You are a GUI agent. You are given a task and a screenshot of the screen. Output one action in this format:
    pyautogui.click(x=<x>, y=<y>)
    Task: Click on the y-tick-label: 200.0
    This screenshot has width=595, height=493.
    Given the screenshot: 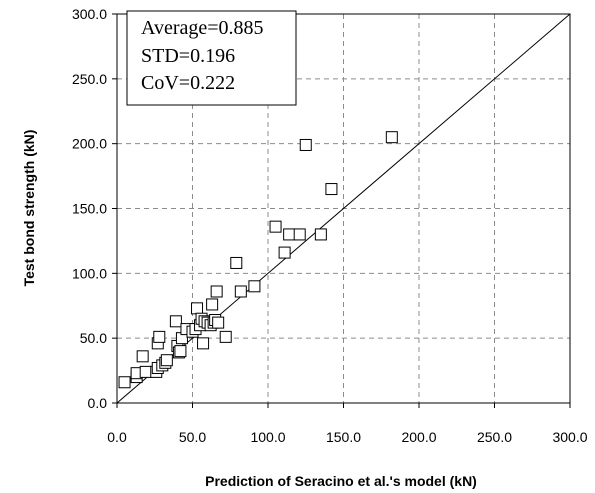 What is the action you would take?
    pyautogui.click(x=89, y=144)
    